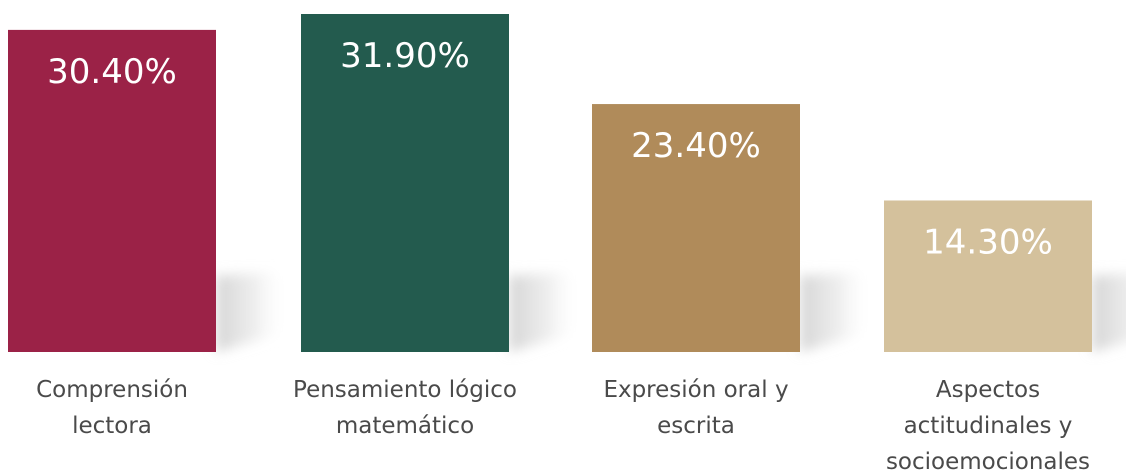 The height and width of the screenshot is (471, 1126). I want to click on bar-value-label: 30.40%, so click(112, 72).